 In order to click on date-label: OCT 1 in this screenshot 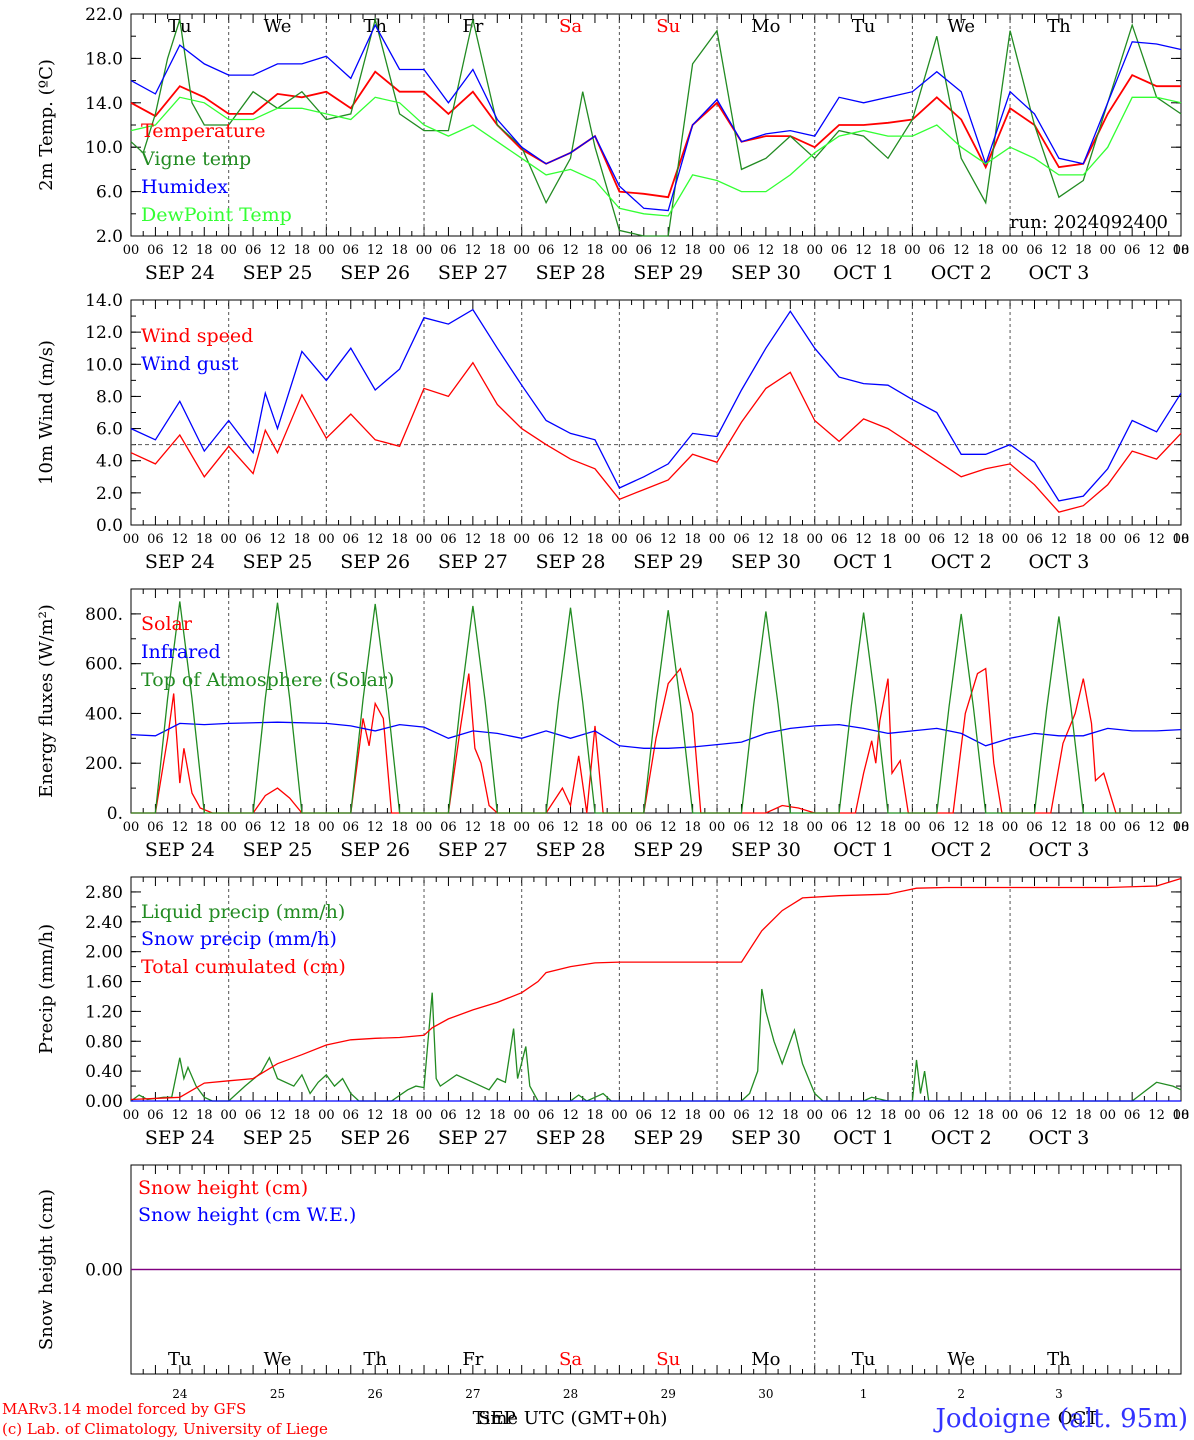, I will do `click(863, 850)`.